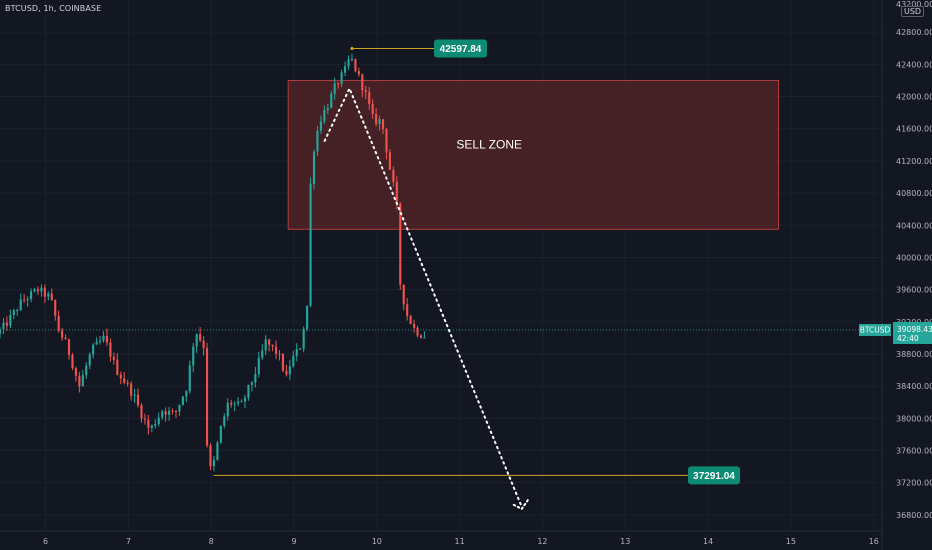 The width and height of the screenshot is (932, 550). I want to click on symbol-tag-label: BTCUSD, so click(875, 329).